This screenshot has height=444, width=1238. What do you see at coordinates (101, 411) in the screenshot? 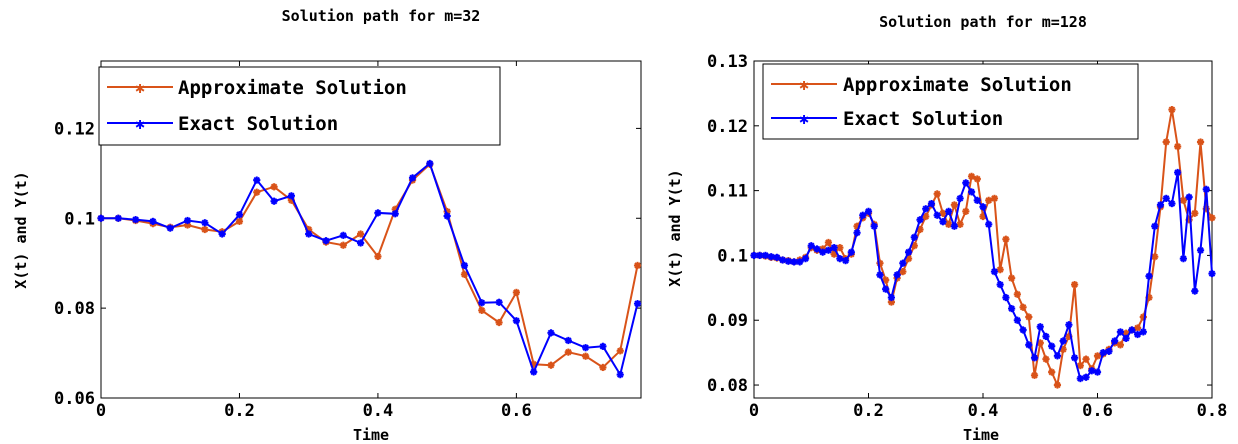
I see `x-tick-label-left: 0` at bounding box center [101, 411].